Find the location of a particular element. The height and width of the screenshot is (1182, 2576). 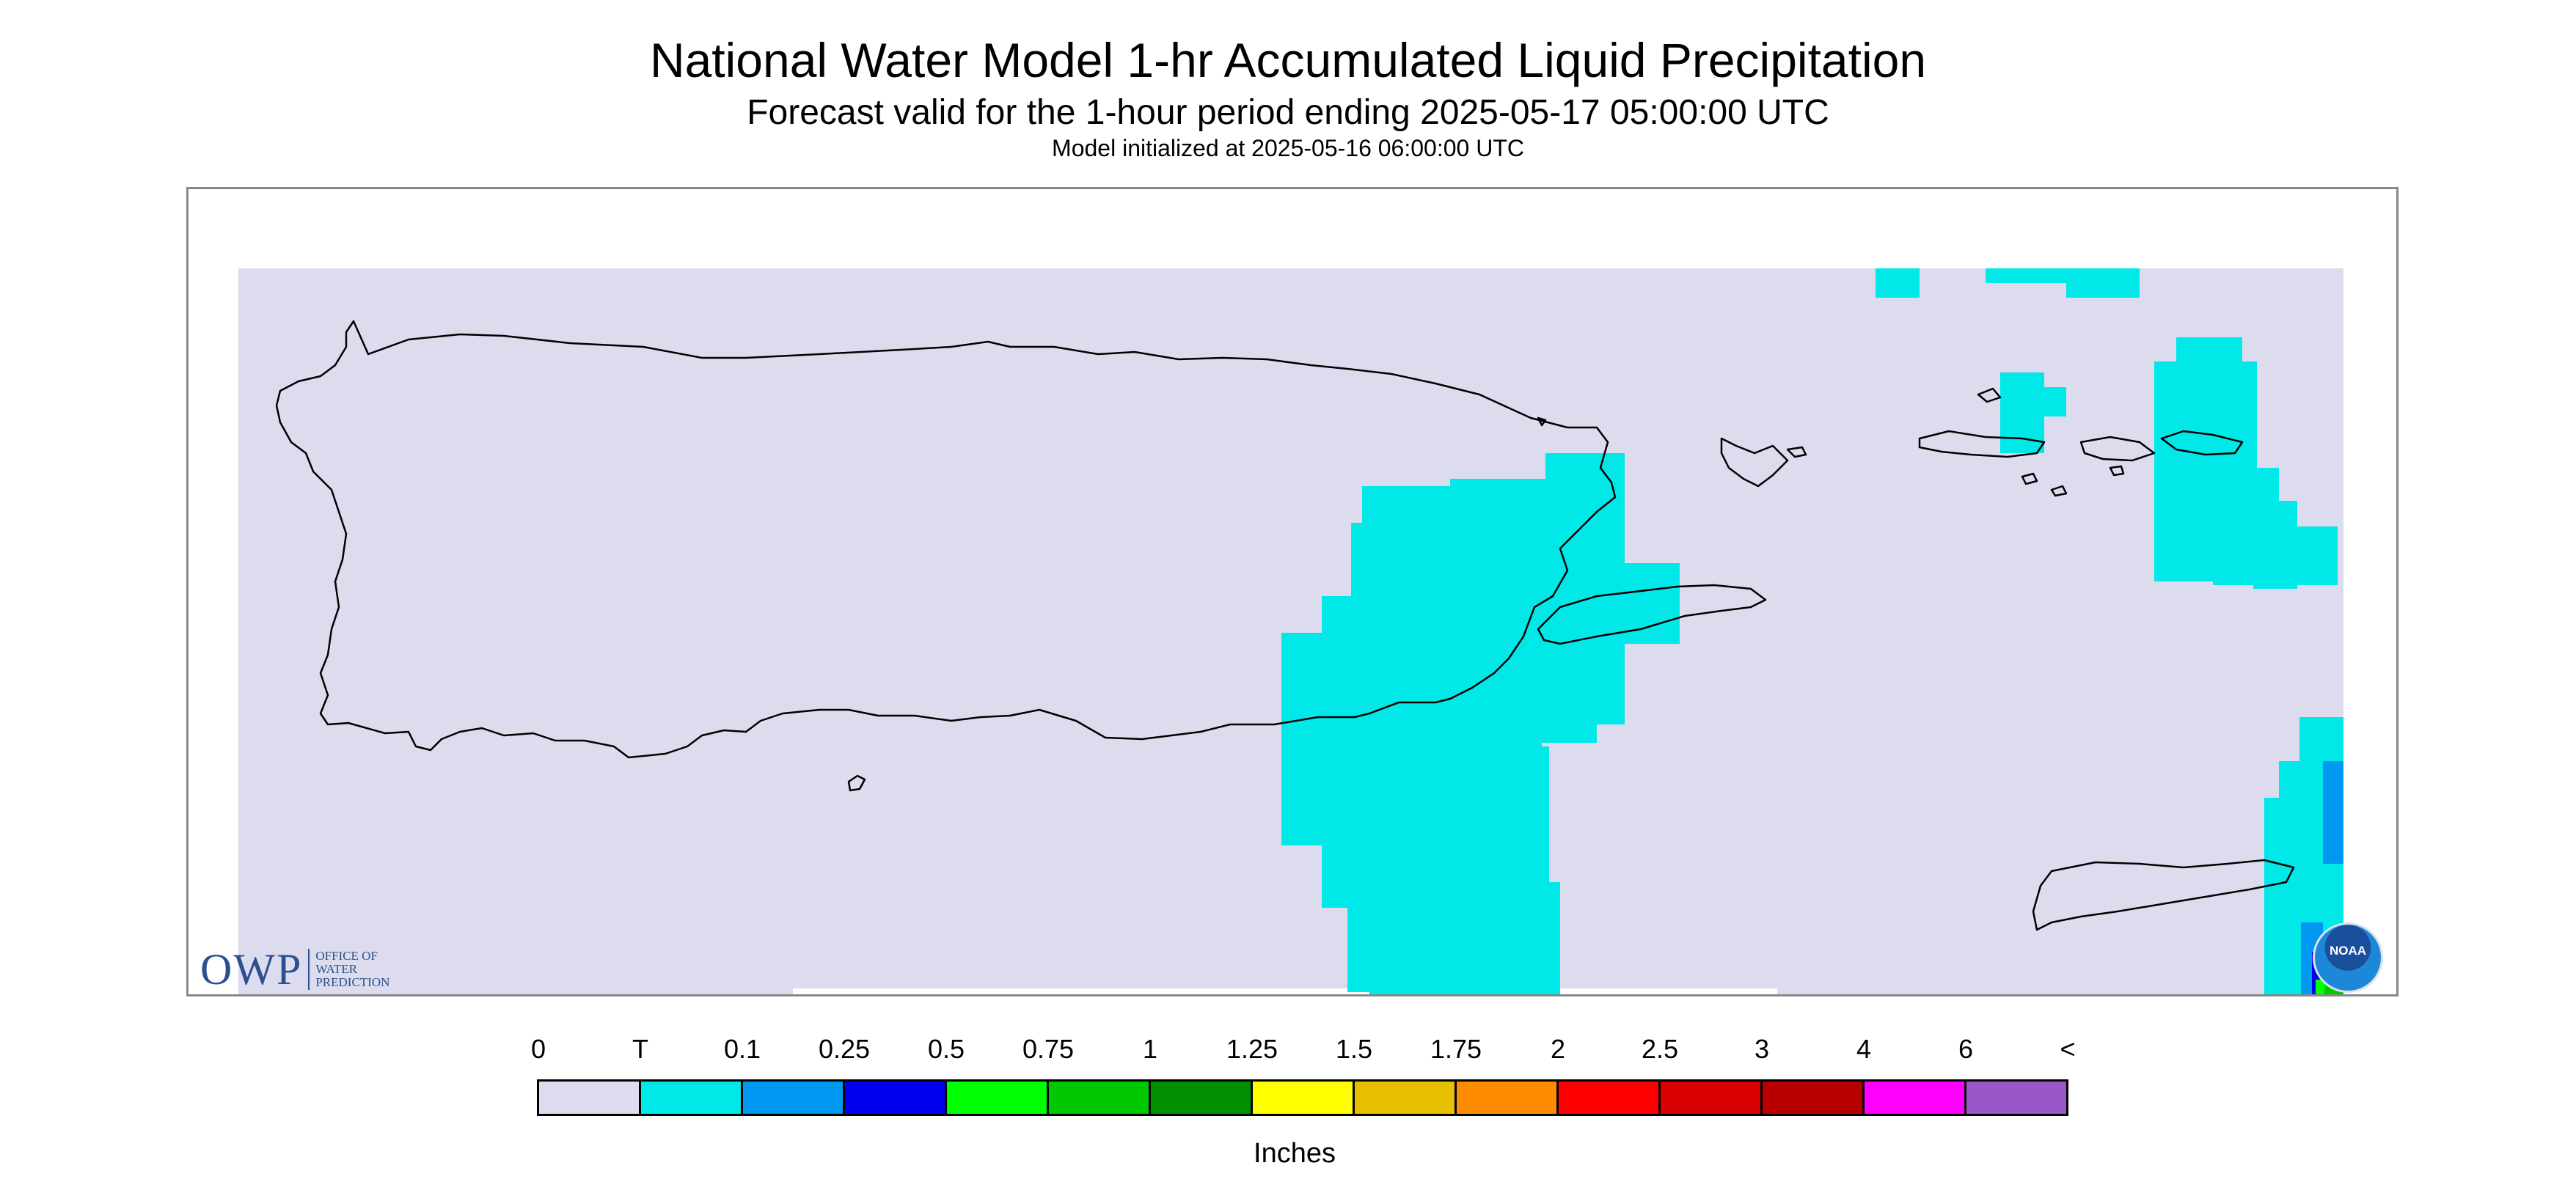

legend-tick-label: T is located at coordinates (640, 1049).